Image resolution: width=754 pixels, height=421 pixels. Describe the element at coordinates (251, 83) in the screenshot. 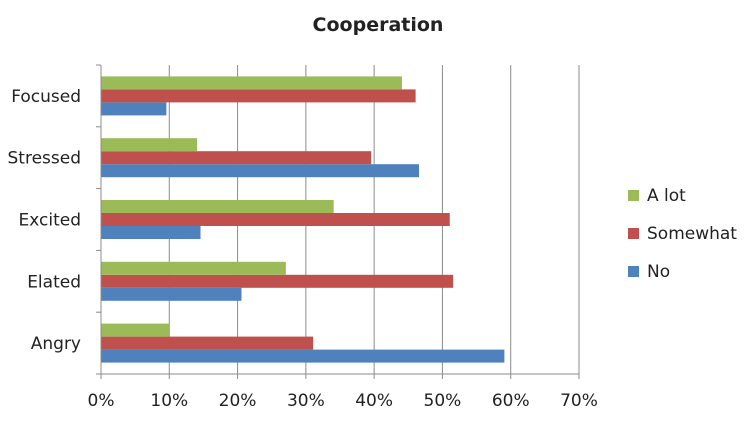

I see `bar-a-lot-focused` at that location.